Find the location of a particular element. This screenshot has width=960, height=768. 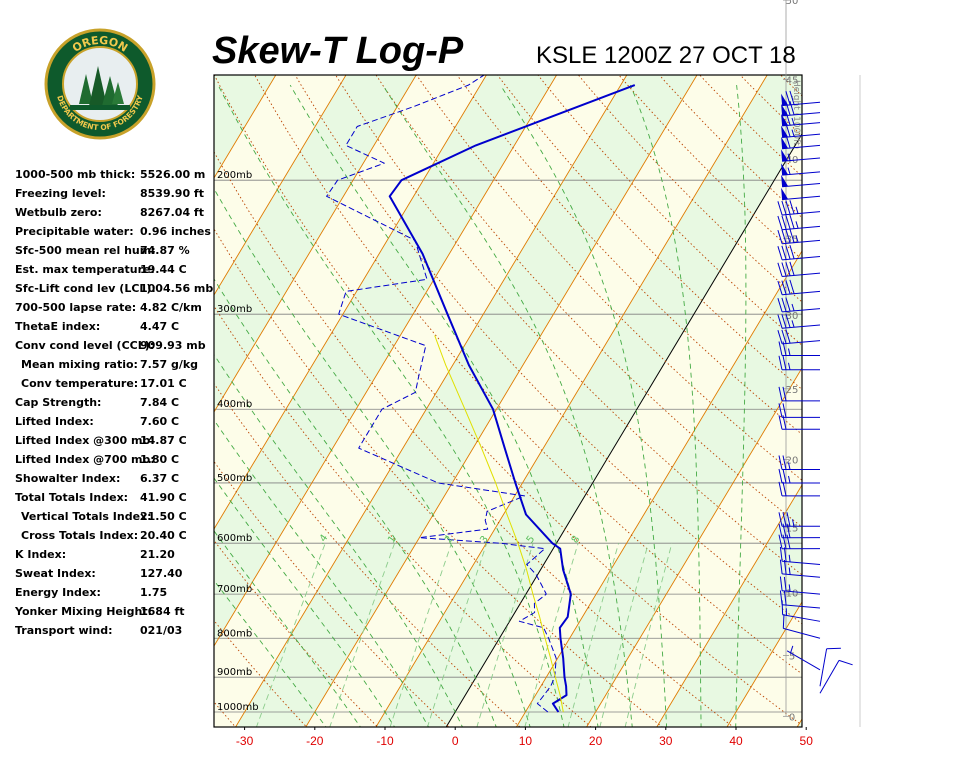

index-row: Lifted Index @700 mb: 1.80 C is located at coordinates (115, 462).